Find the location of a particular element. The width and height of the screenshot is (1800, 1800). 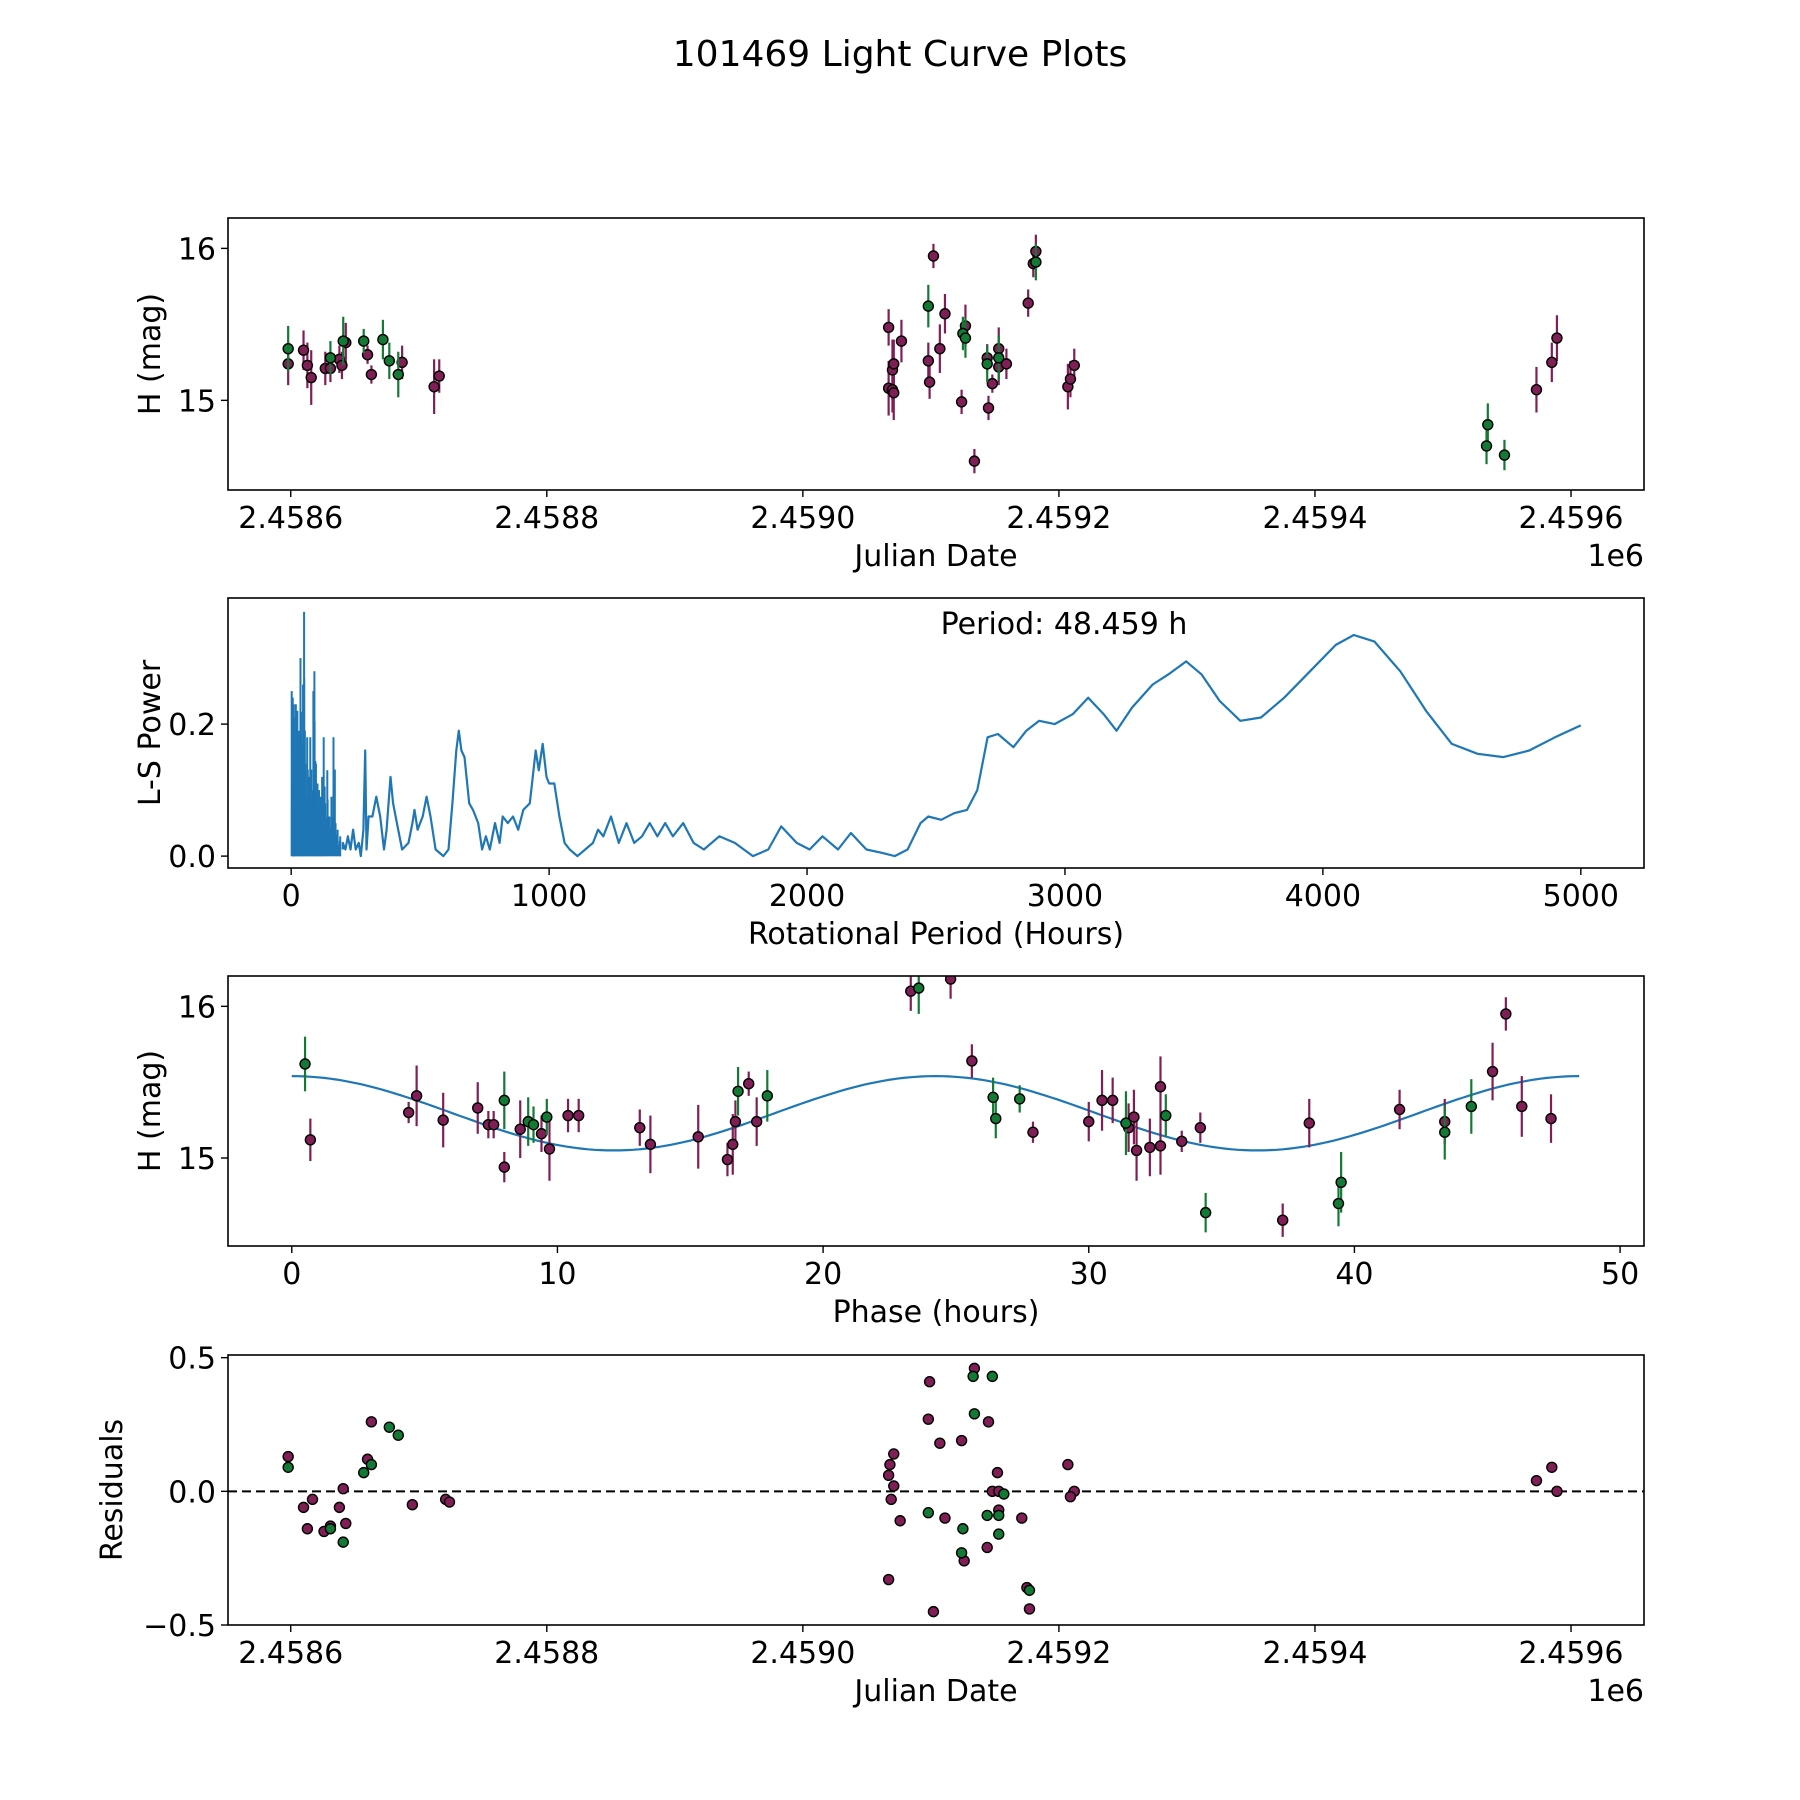

x-axis-label: Rotational Period (Hours) is located at coordinates (936, 934).